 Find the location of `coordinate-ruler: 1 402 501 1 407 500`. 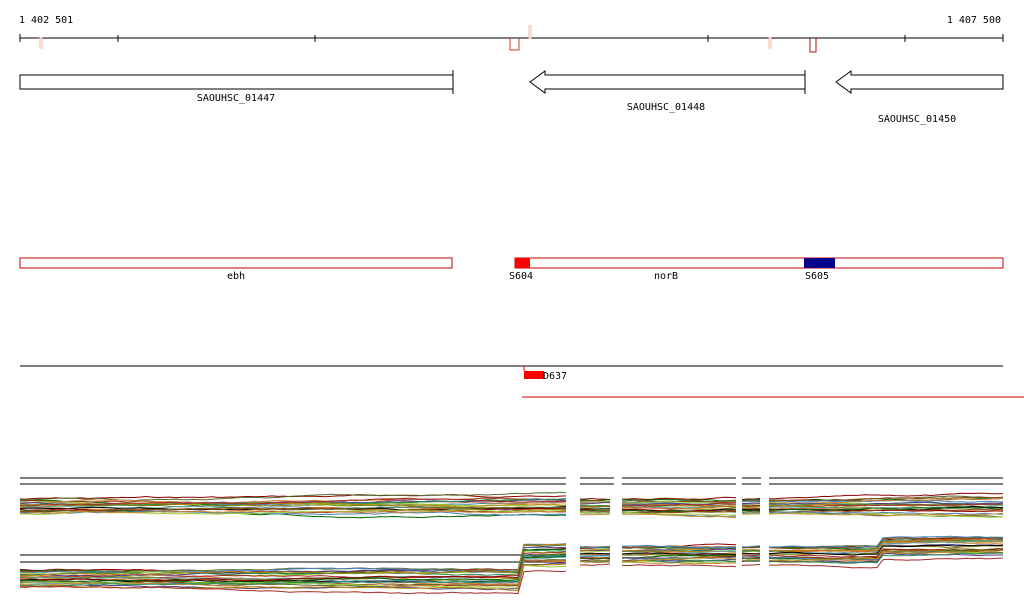

coordinate-ruler: 1 402 501 1 407 500 is located at coordinates (511, 34).